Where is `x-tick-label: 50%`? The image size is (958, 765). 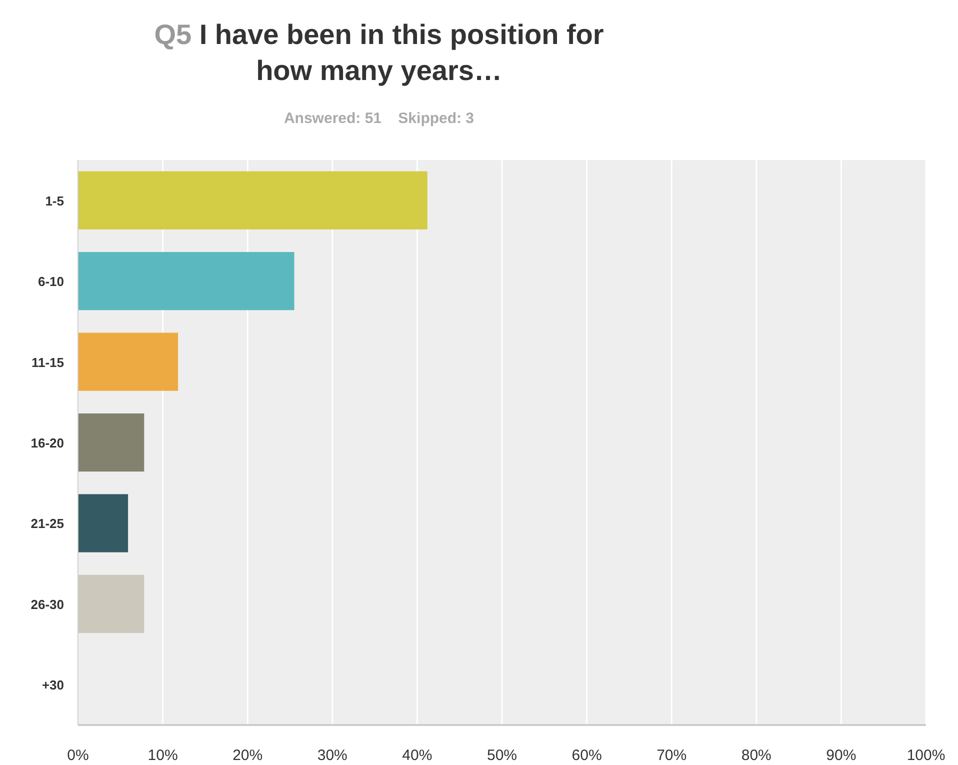
x-tick-label: 50% is located at coordinates (502, 755).